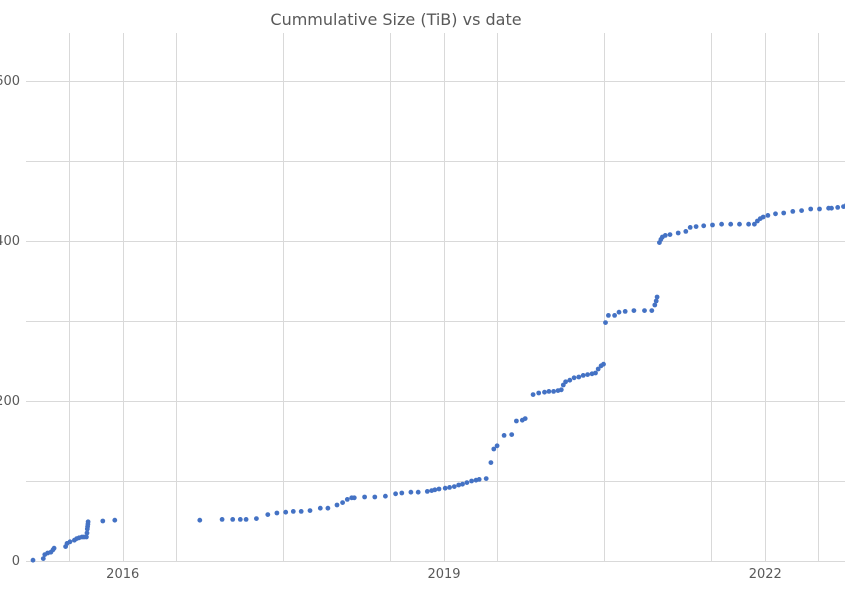  What do you see at coordinates (765, 574) in the screenshot?
I see `x-tick-label: 2022` at bounding box center [765, 574].